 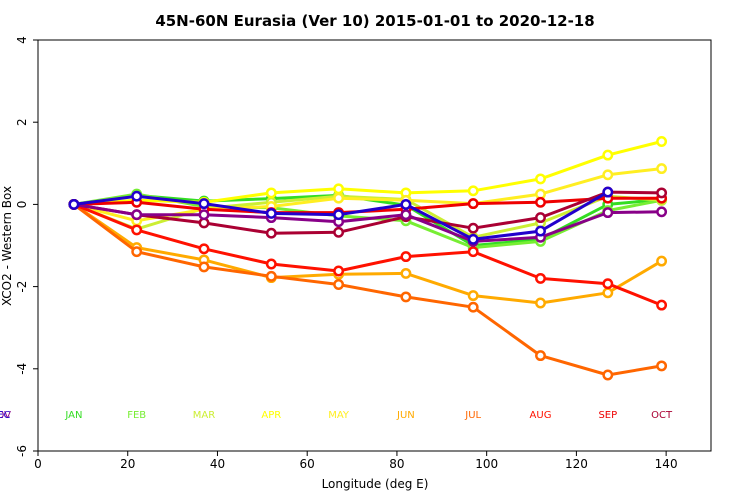 What do you see at coordinates (204, 415) in the screenshot?
I see `legend-label-mar: MAR` at bounding box center [204, 415].